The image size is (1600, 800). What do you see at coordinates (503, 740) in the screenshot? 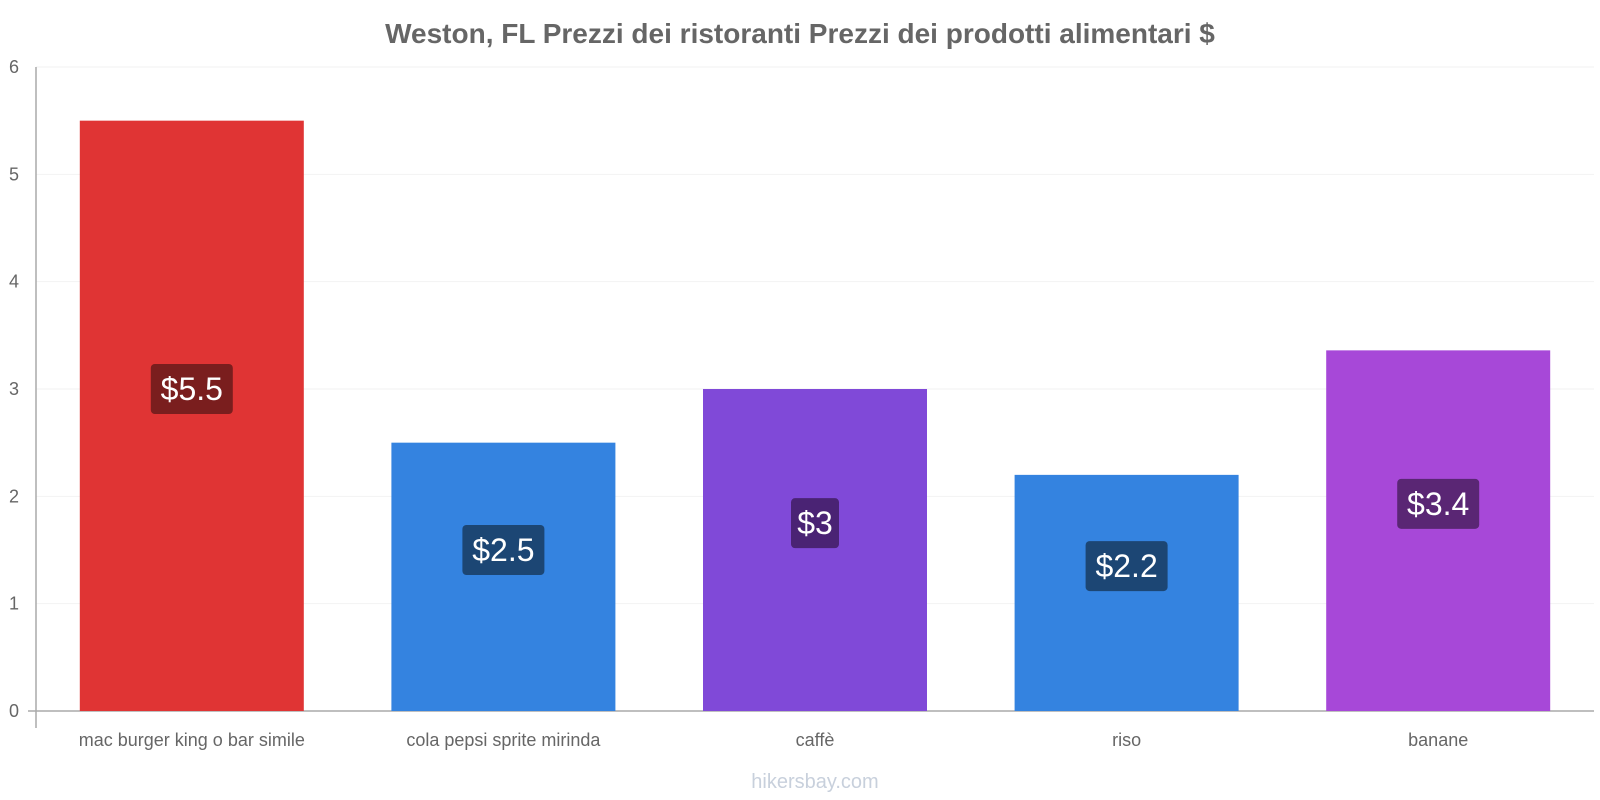
I see `x-tick-label: cola pepsi sprite mirinda` at bounding box center [503, 740].